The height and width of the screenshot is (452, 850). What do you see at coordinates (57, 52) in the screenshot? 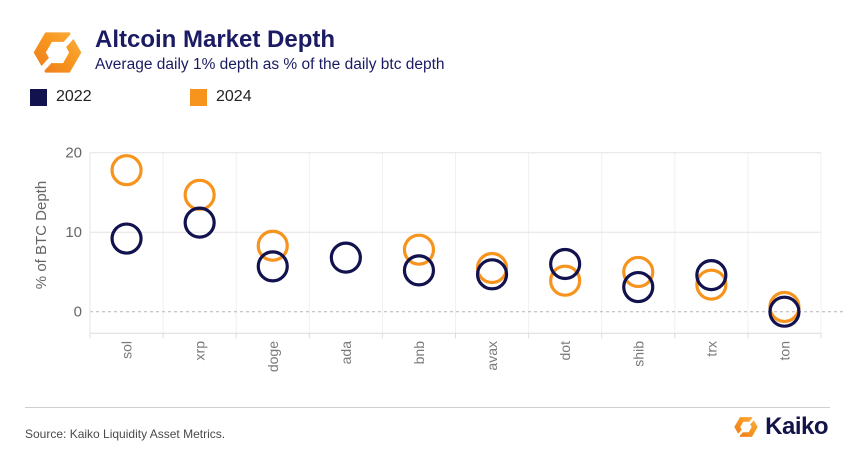
I see `kaiko-logo-icon` at bounding box center [57, 52].